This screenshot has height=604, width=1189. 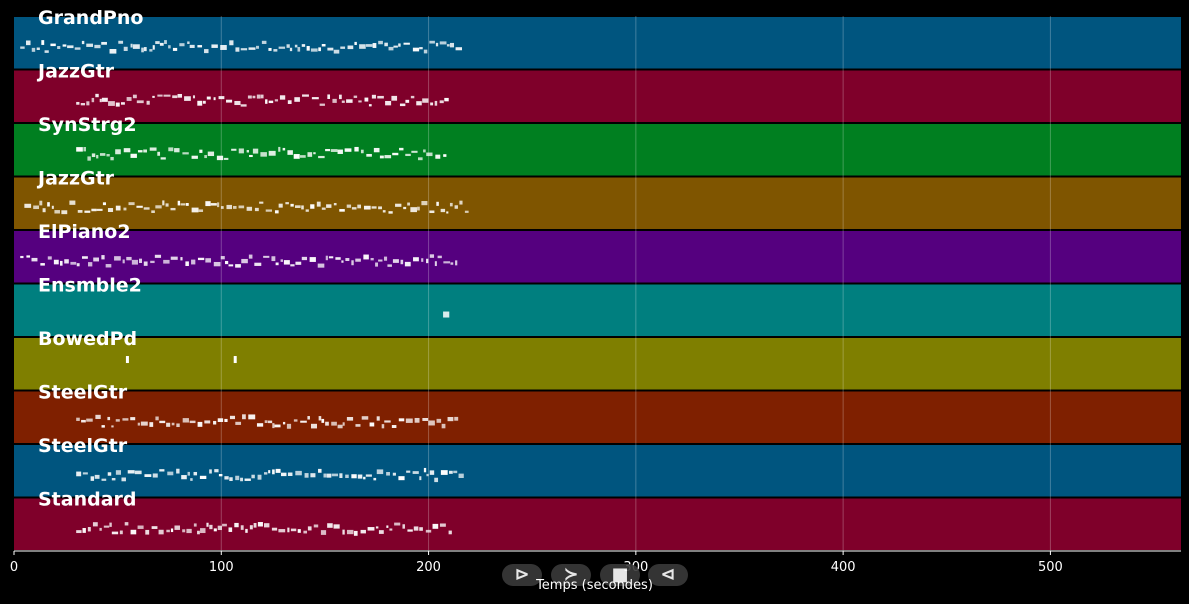 I want to click on track-label: GrandPno, so click(x=90, y=18).